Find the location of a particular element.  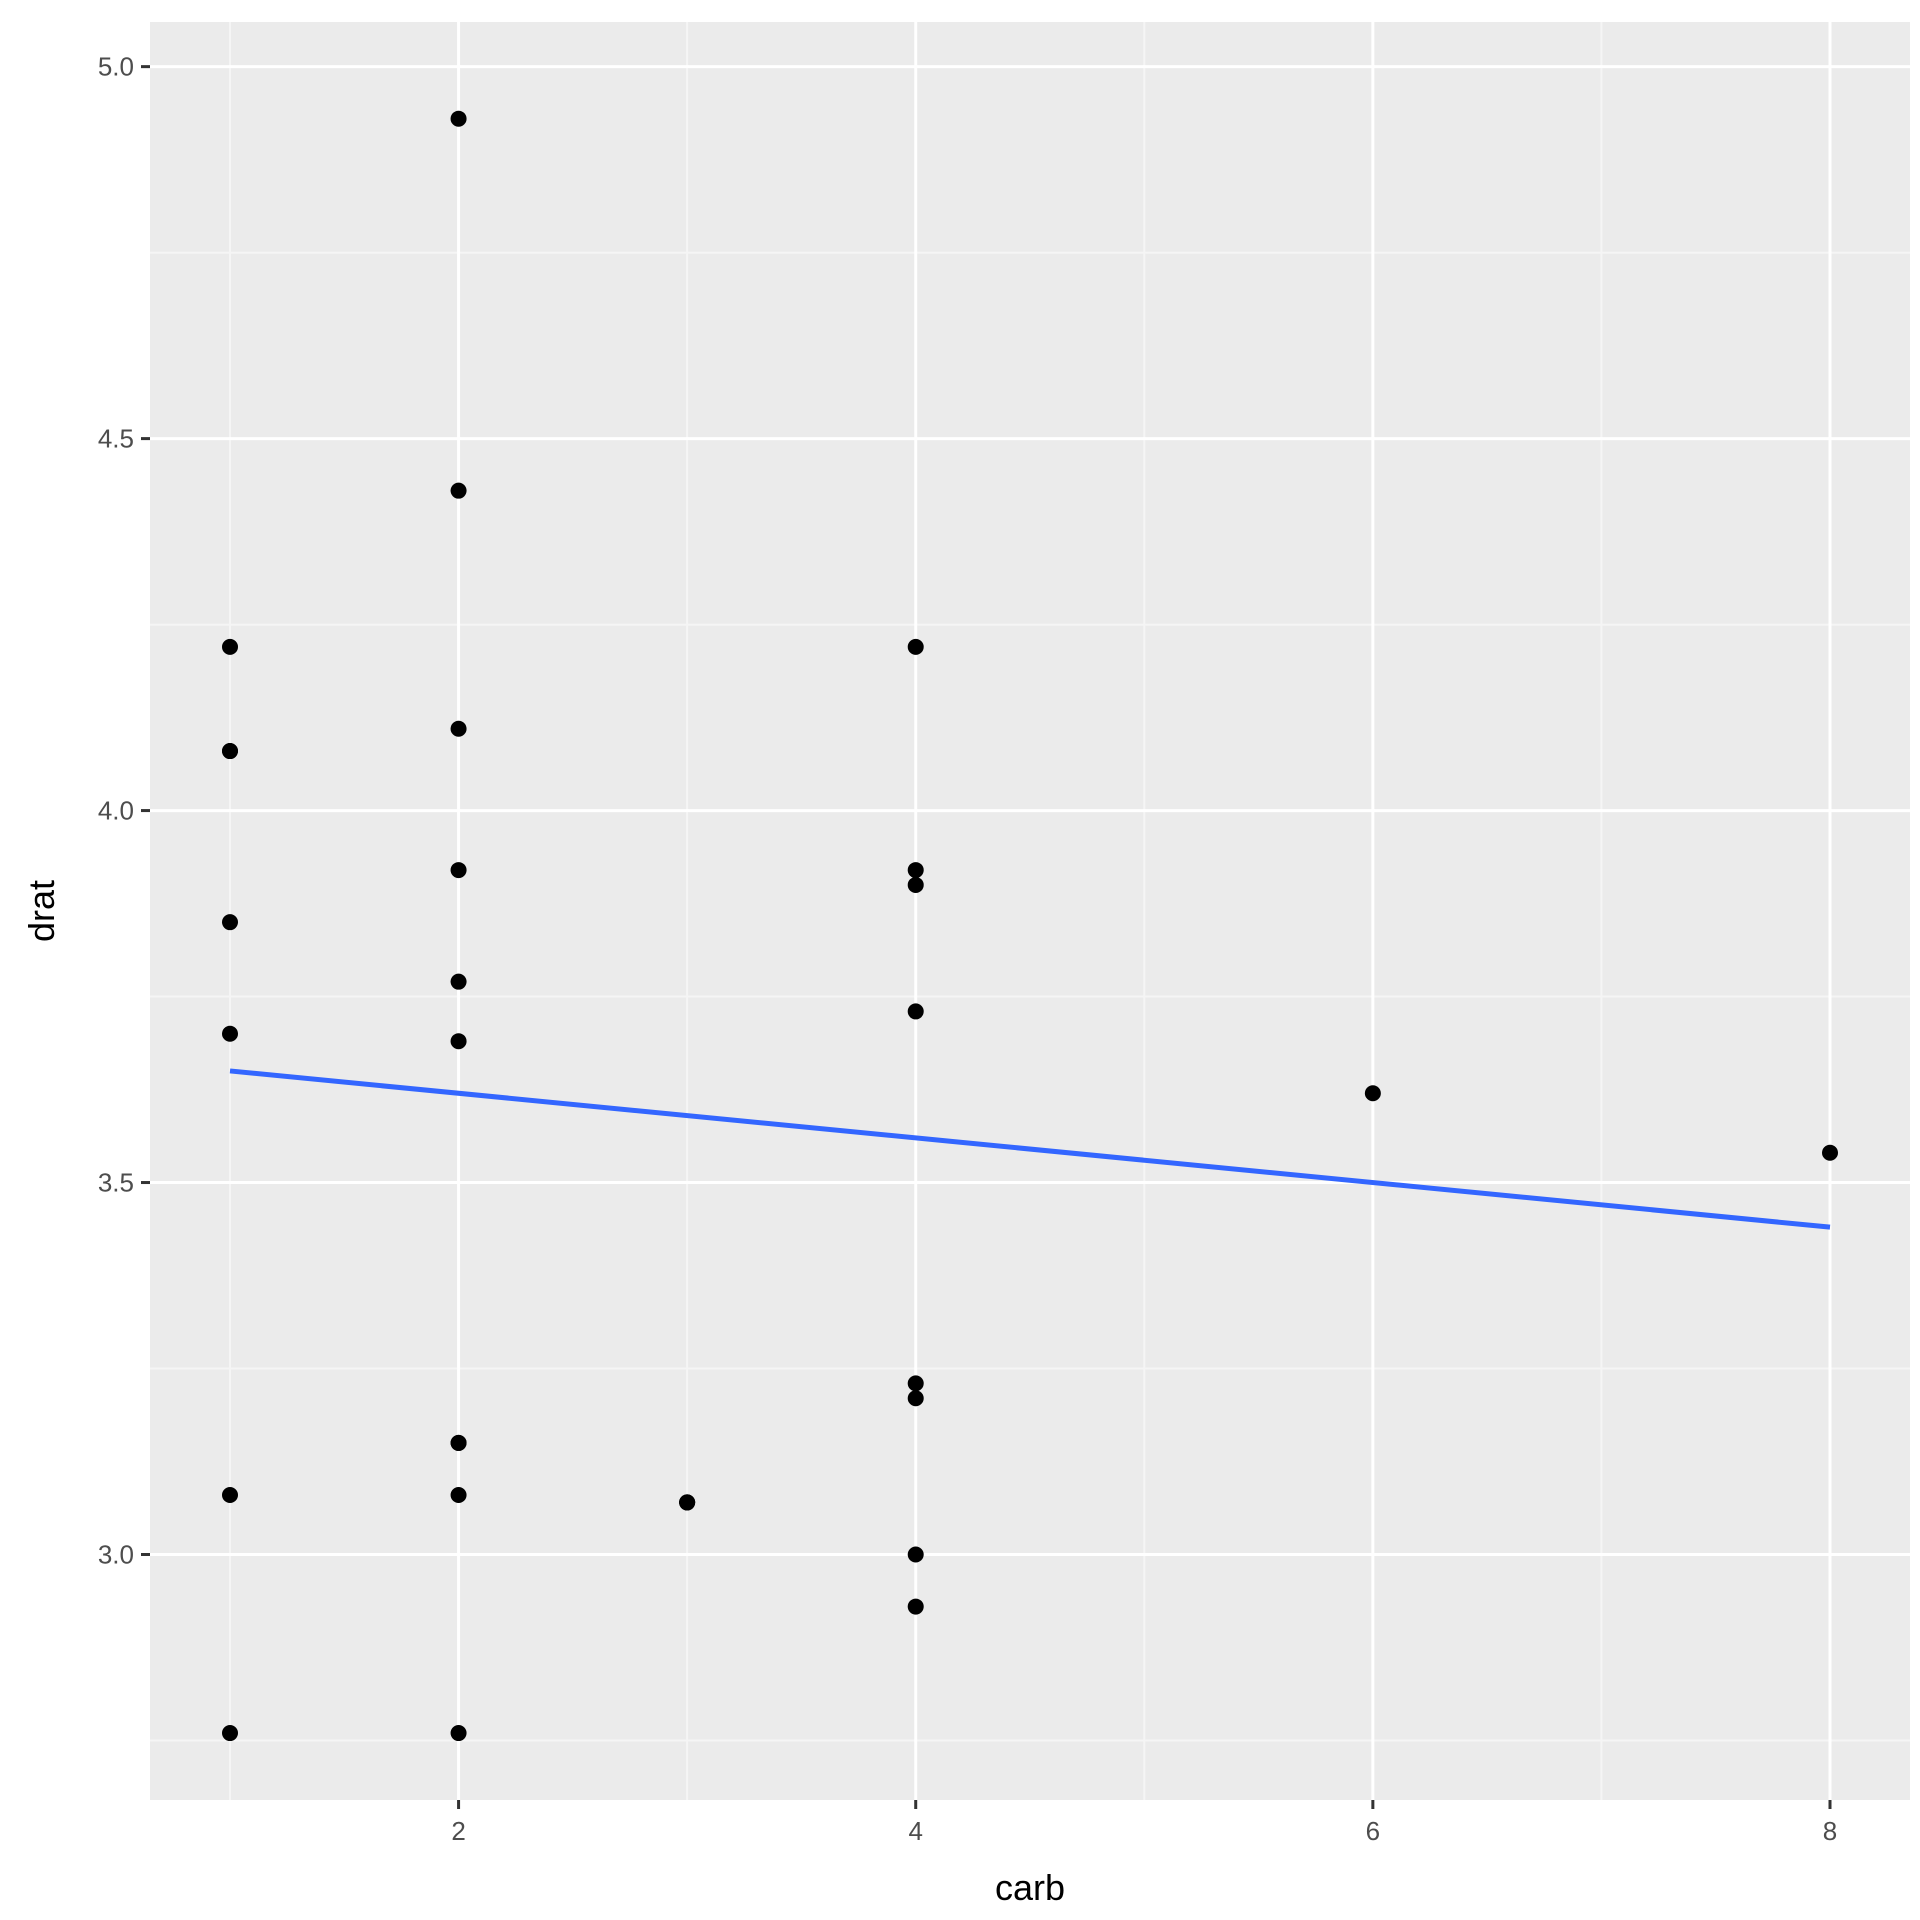

y-tick-label: 4.5 is located at coordinates (116, 439).